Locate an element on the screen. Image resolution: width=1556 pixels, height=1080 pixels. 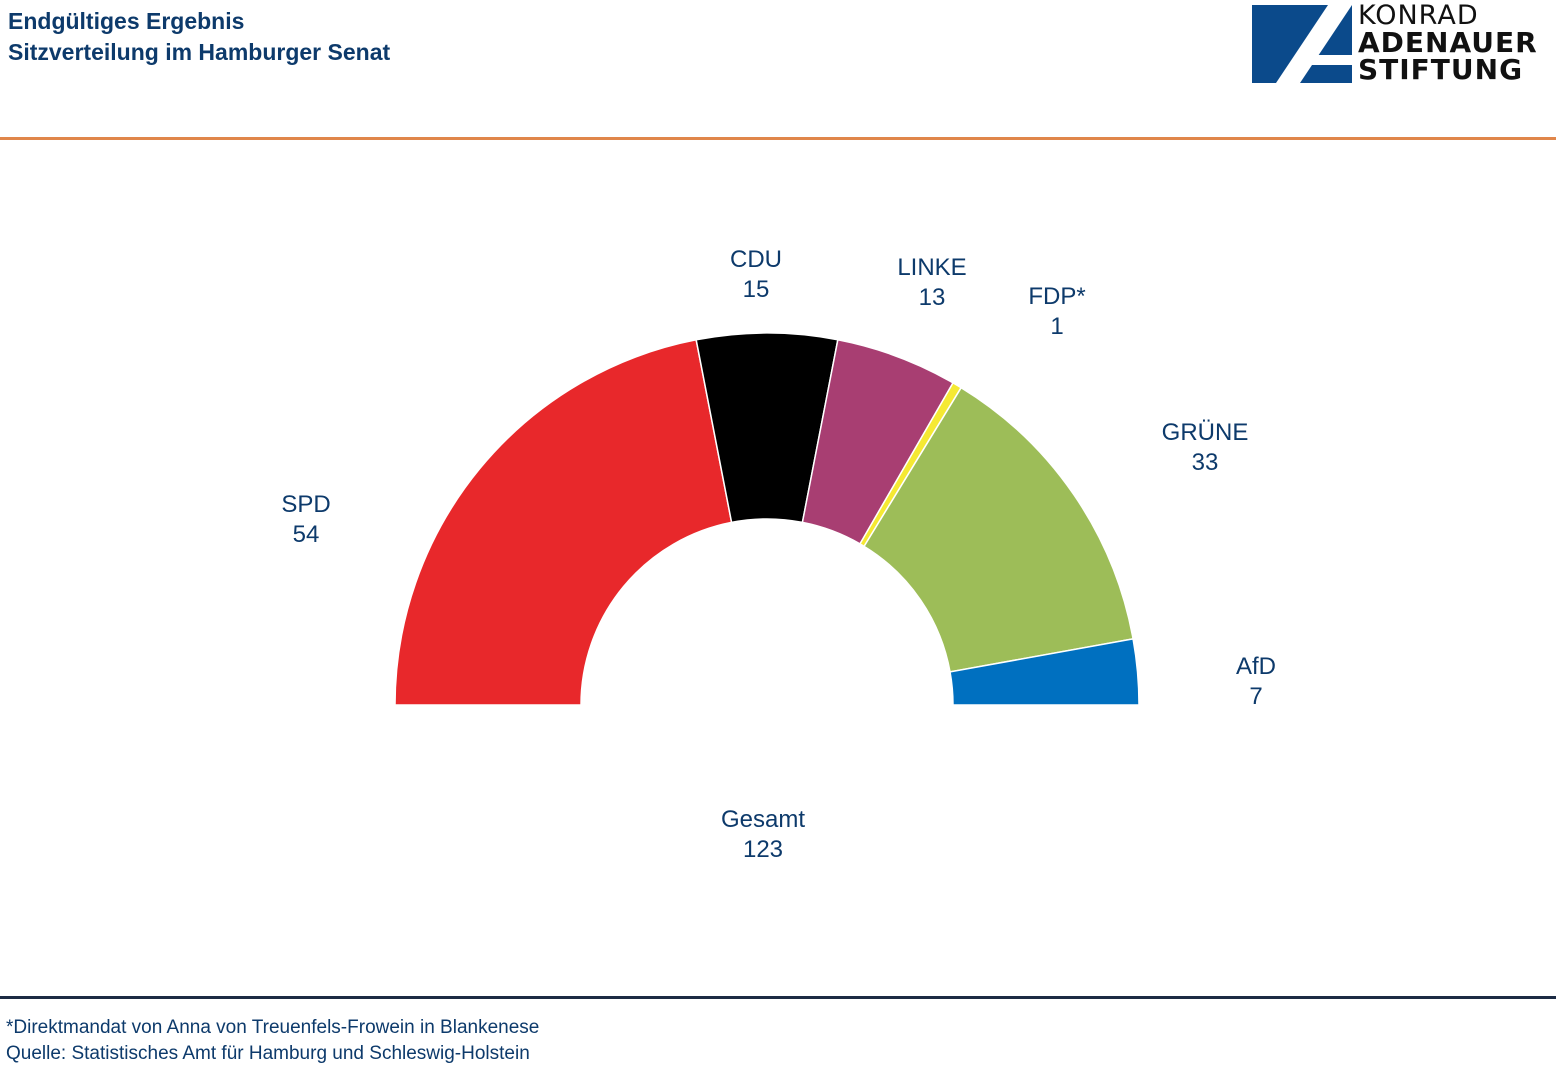
seat-count: 33 is located at coordinates (1205, 462).